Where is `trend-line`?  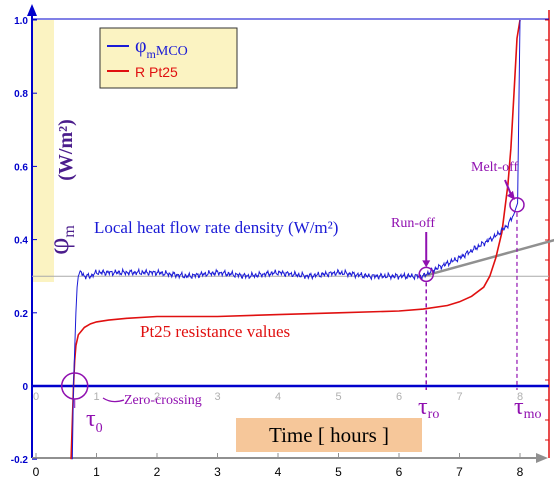
trend-line is located at coordinates (488, 258).